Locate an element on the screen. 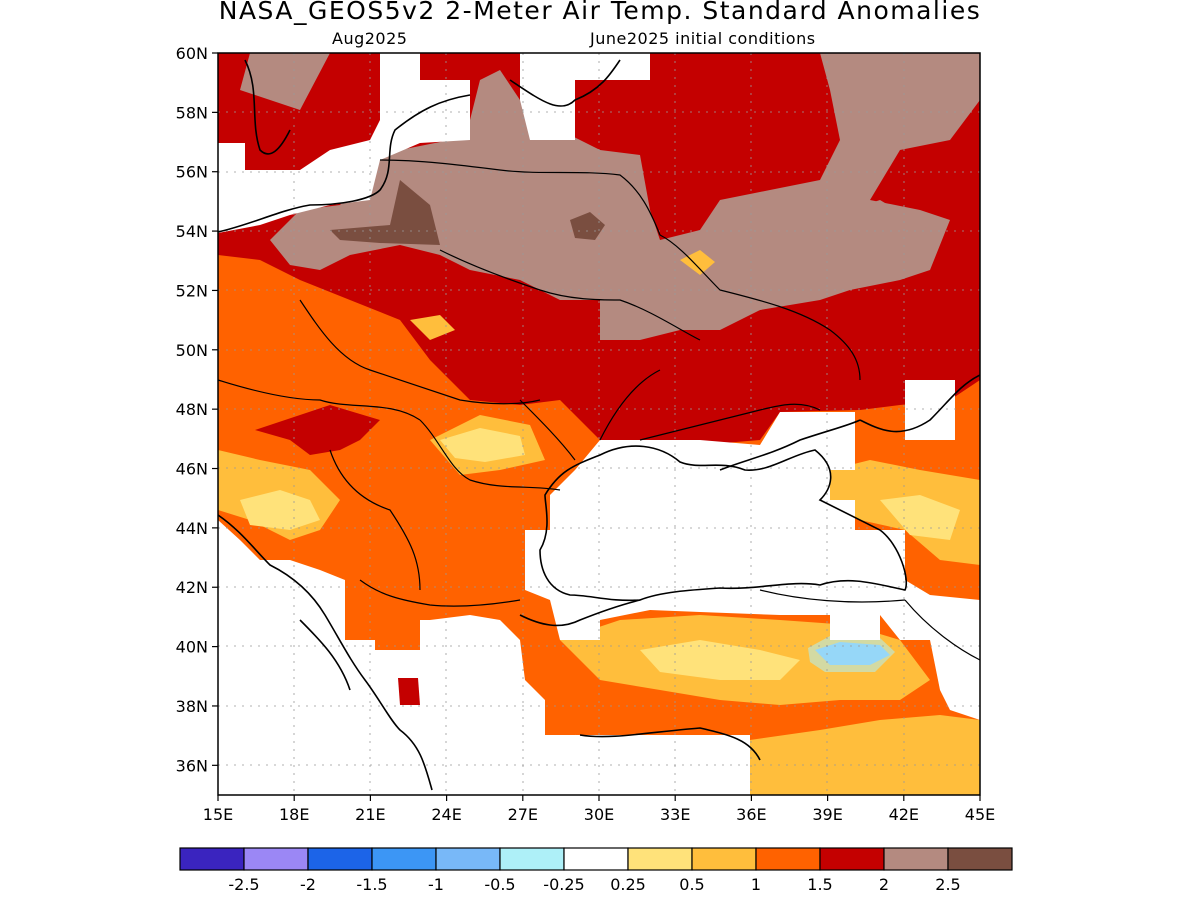 Image resolution: width=1200 pixels, height=900 pixels. field-brown-east is located at coordinates (790, 265).